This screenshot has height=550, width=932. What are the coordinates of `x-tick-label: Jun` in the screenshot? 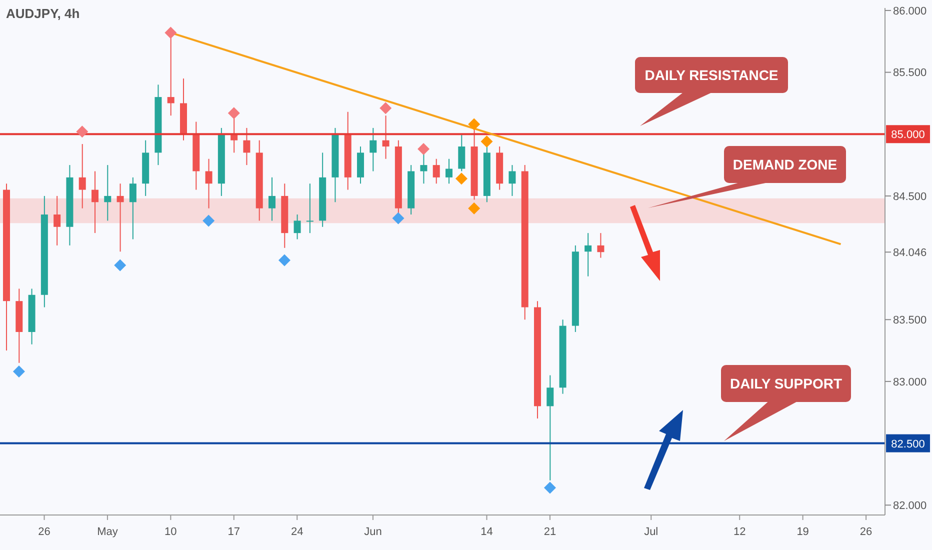 It's located at (373, 532).